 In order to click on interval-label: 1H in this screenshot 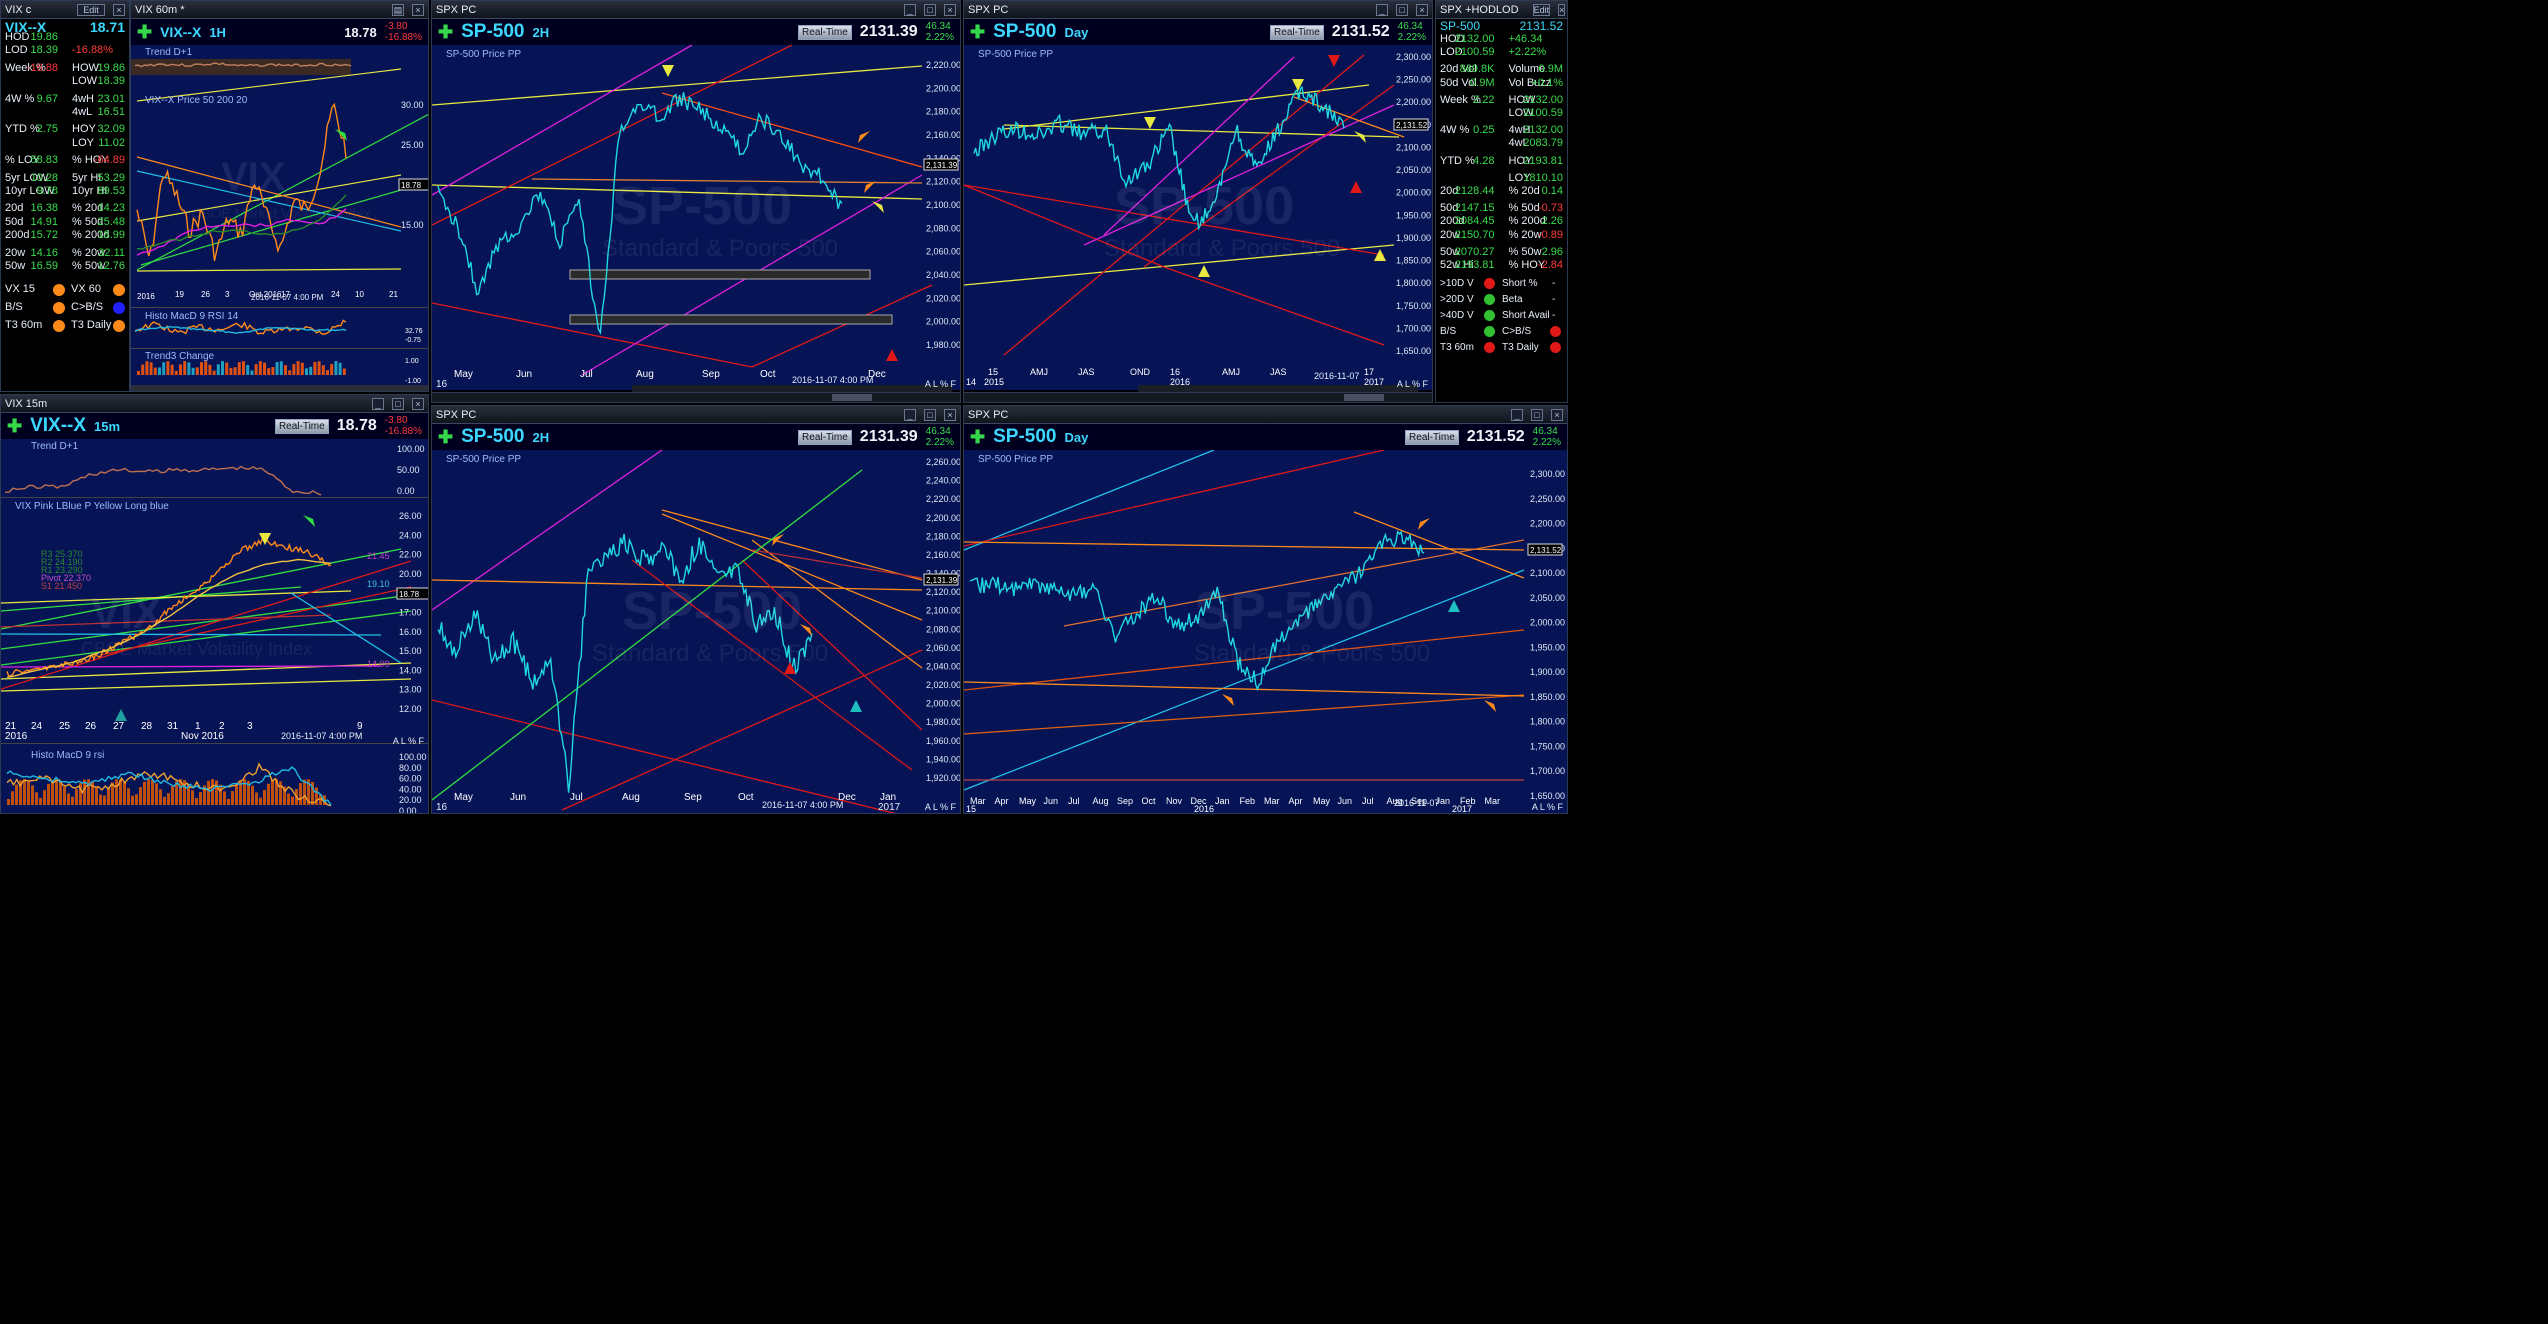, I will do `click(217, 32)`.